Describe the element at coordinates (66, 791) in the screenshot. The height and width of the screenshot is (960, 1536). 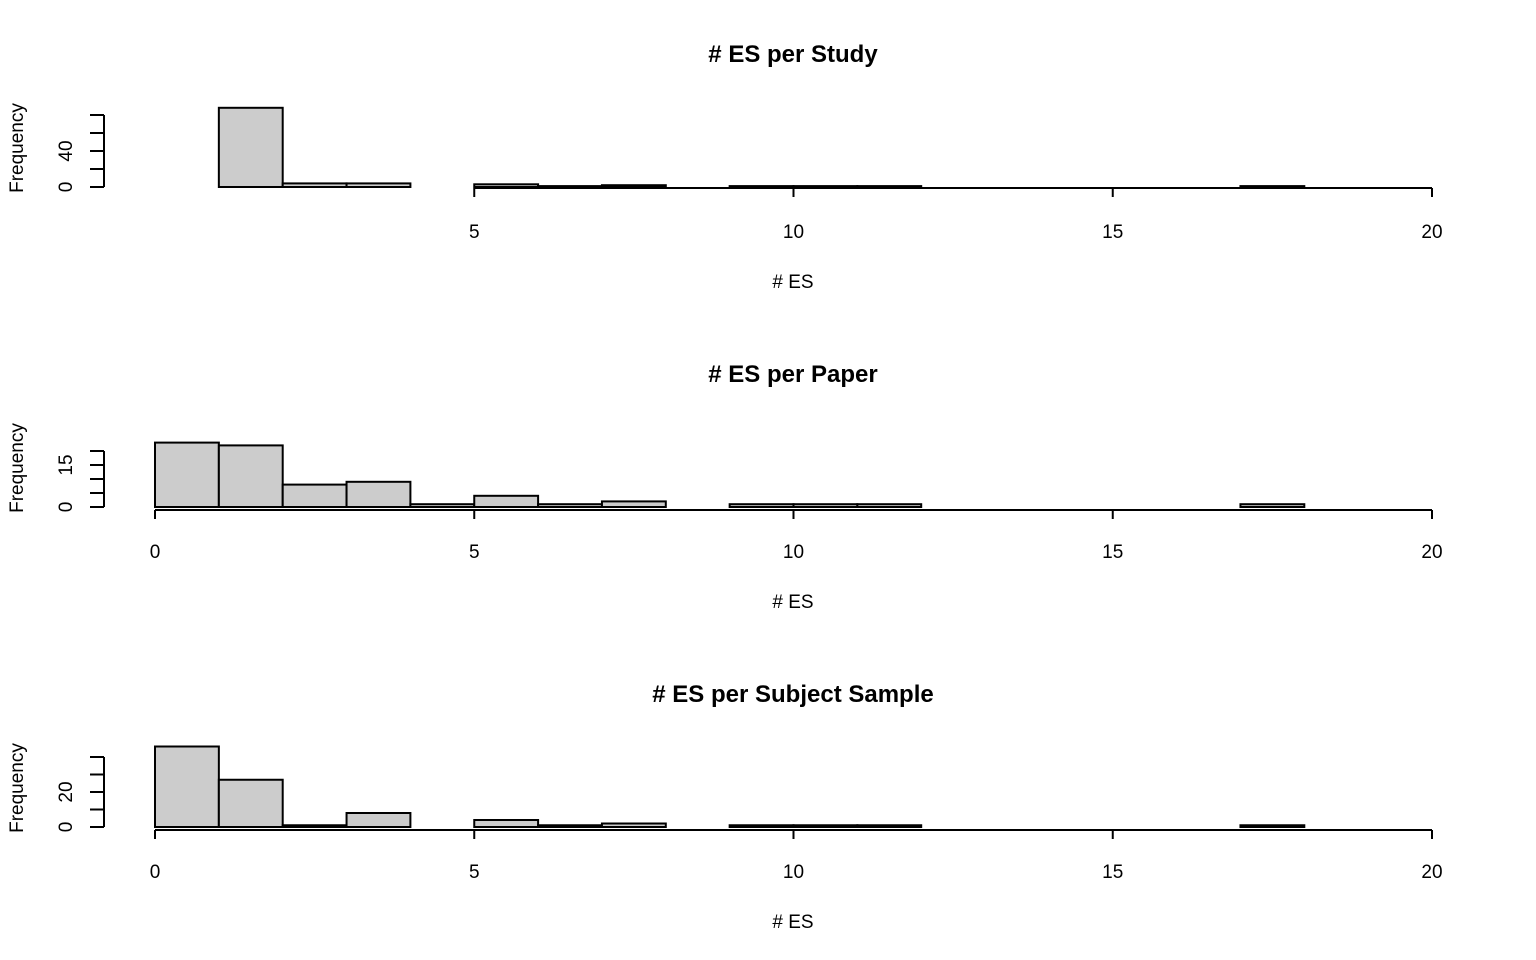
I see `y-tick-label: 20` at that location.